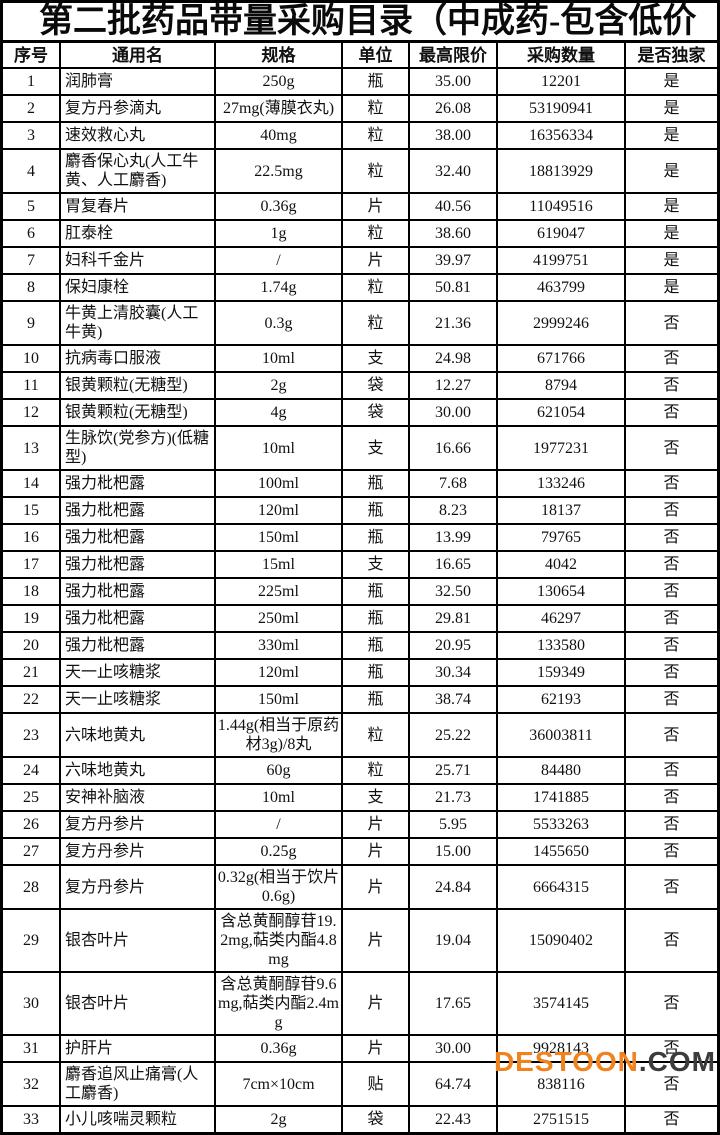 This screenshot has width=720, height=1135. I want to click on row-no-cell: 4, so click(32, 171).